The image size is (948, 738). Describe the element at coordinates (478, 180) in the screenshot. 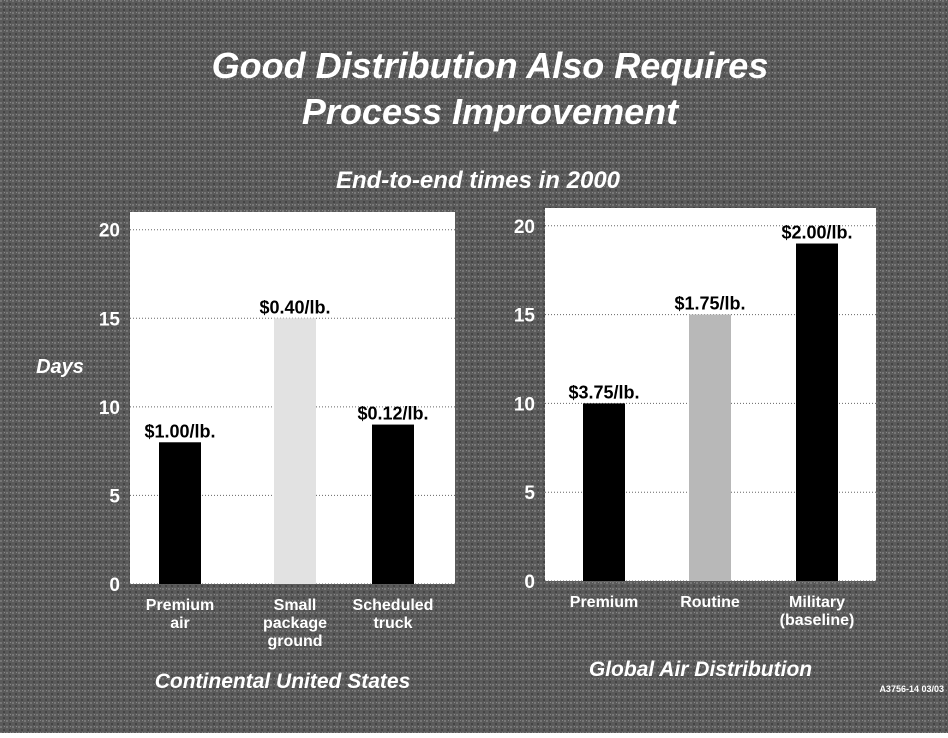

I see `subtitle: End-to-end times in 2000` at that location.